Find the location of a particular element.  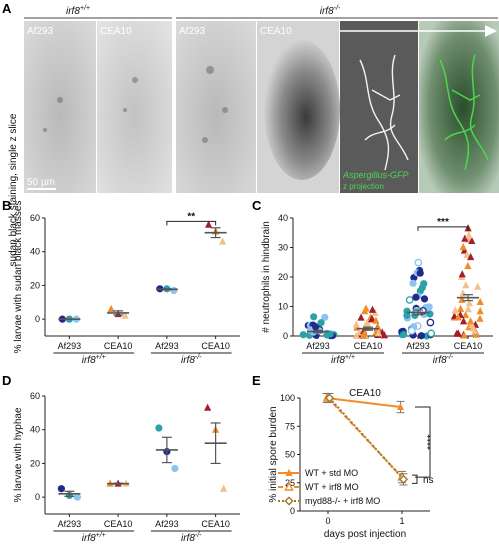

legend-label: WT + irf8 MO is located at coordinates (332, 487).